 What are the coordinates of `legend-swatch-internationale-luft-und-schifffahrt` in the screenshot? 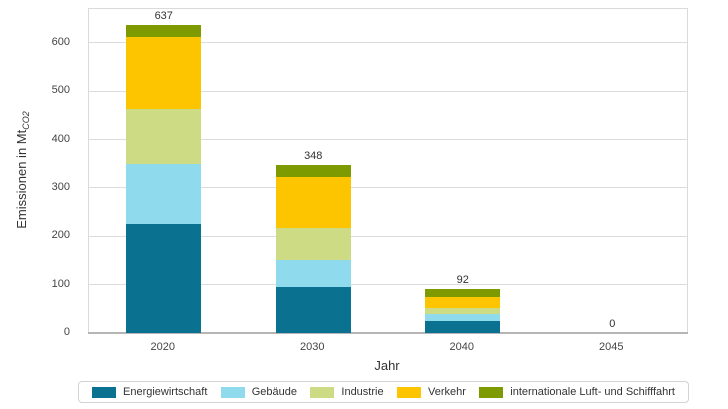 It's located at (491, 392).